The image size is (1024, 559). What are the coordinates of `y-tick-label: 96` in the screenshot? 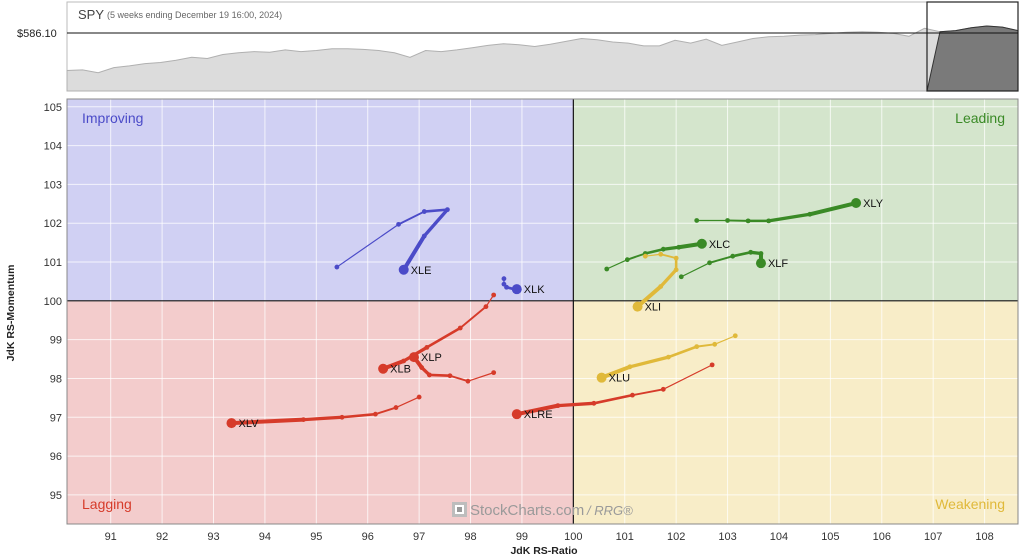 It's located at (56, 457).